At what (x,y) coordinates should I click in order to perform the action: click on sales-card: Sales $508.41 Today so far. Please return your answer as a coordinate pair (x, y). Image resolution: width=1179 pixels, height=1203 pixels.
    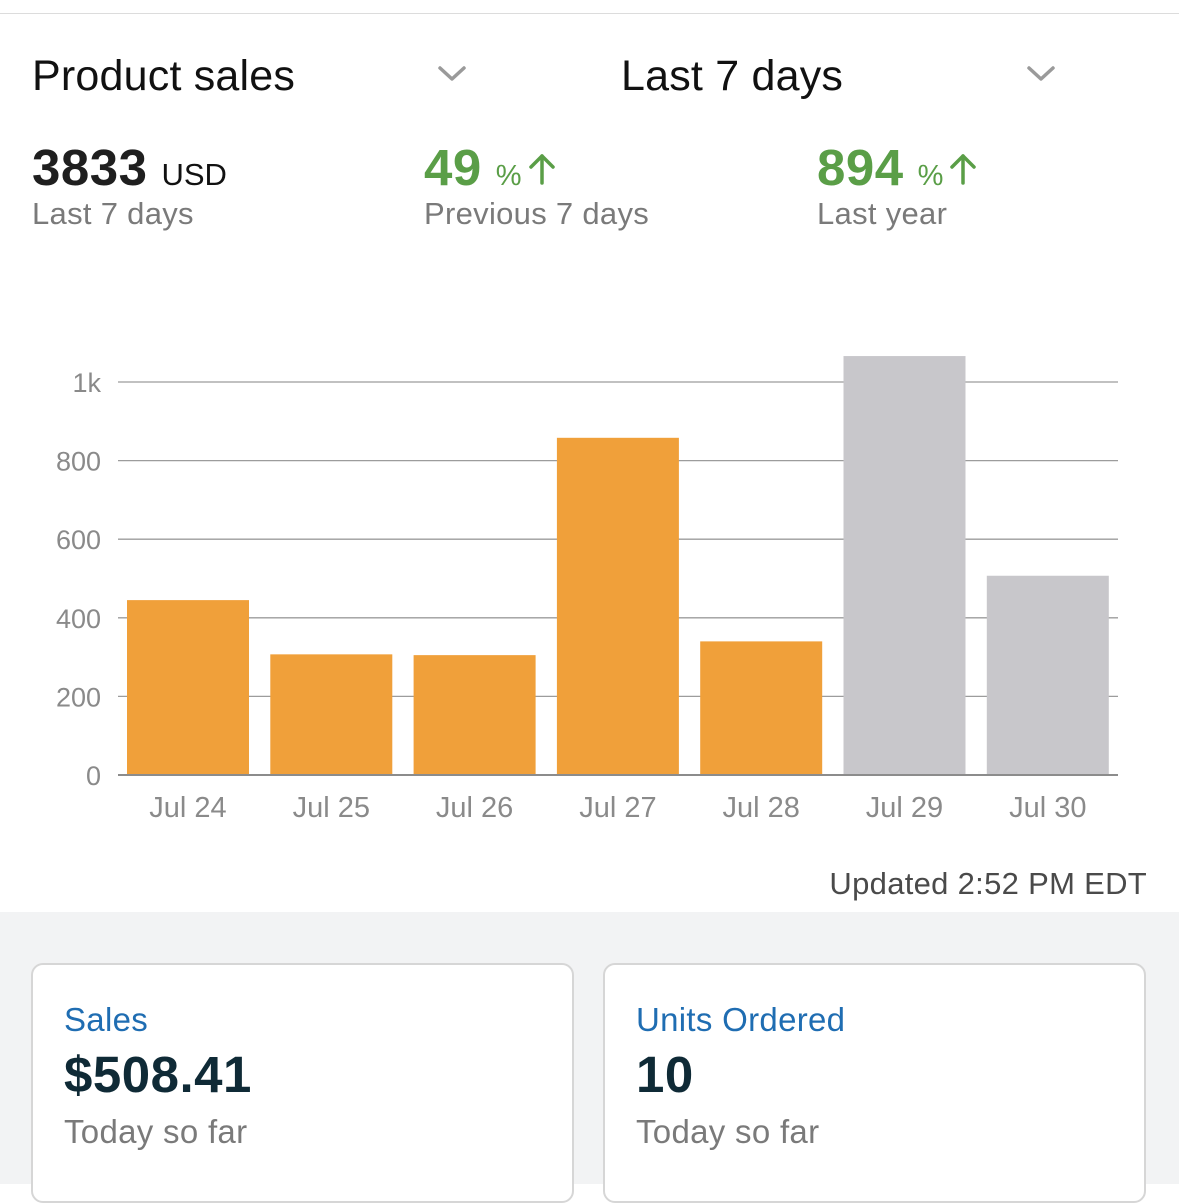
    Looking at the image, I should click on (302, 1083).